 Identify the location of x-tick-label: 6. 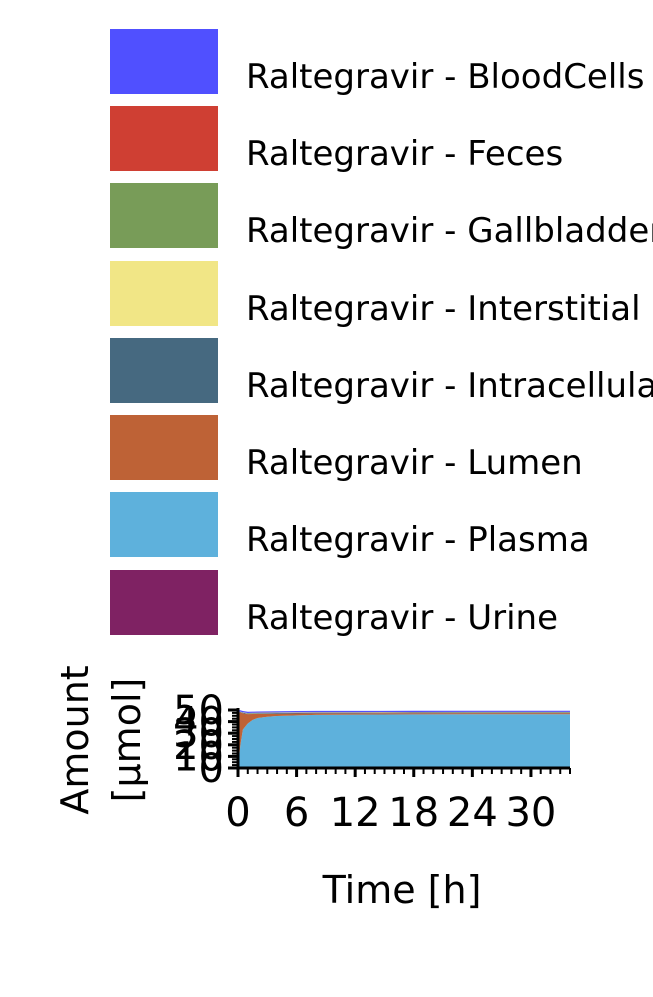
(296, 813).